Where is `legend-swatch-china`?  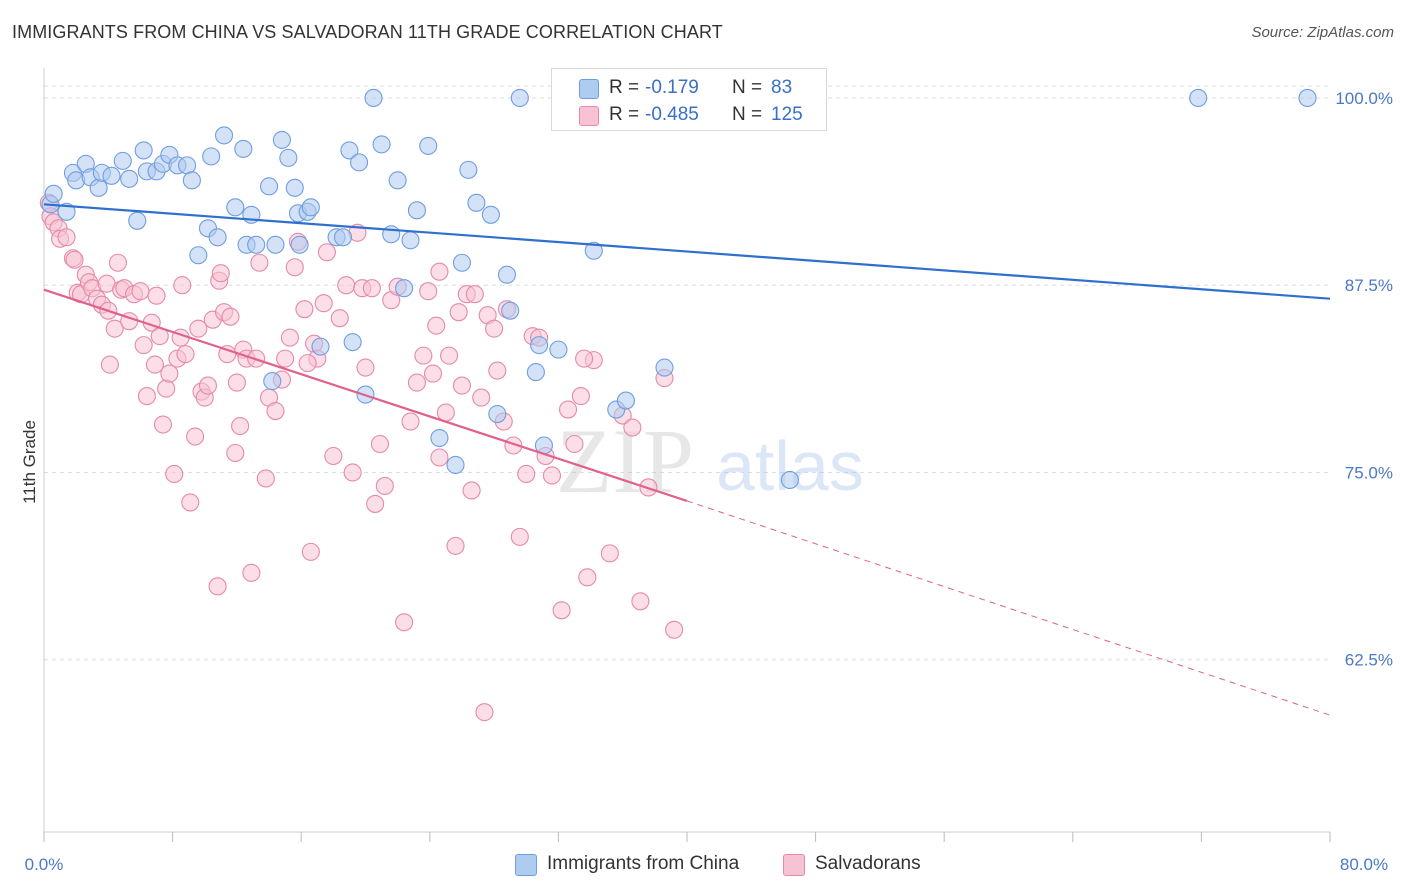
legend-swatch-china is located at coordinates (589, 89).